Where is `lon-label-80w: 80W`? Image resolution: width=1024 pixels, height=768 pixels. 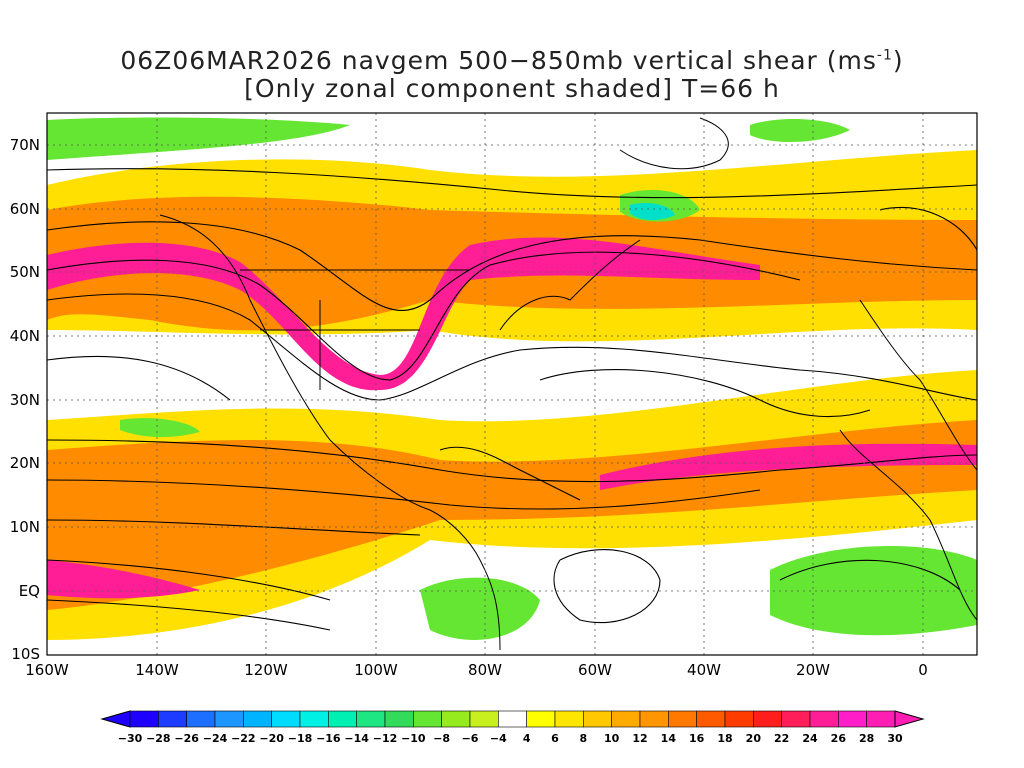 lon-label-80w: 80W is located at coordinates (485, 670).